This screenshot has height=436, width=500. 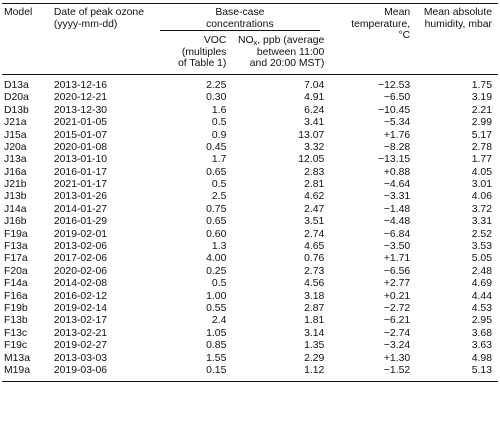 I want to click on cell-voc: 1.55, so click(x=216, y=358).